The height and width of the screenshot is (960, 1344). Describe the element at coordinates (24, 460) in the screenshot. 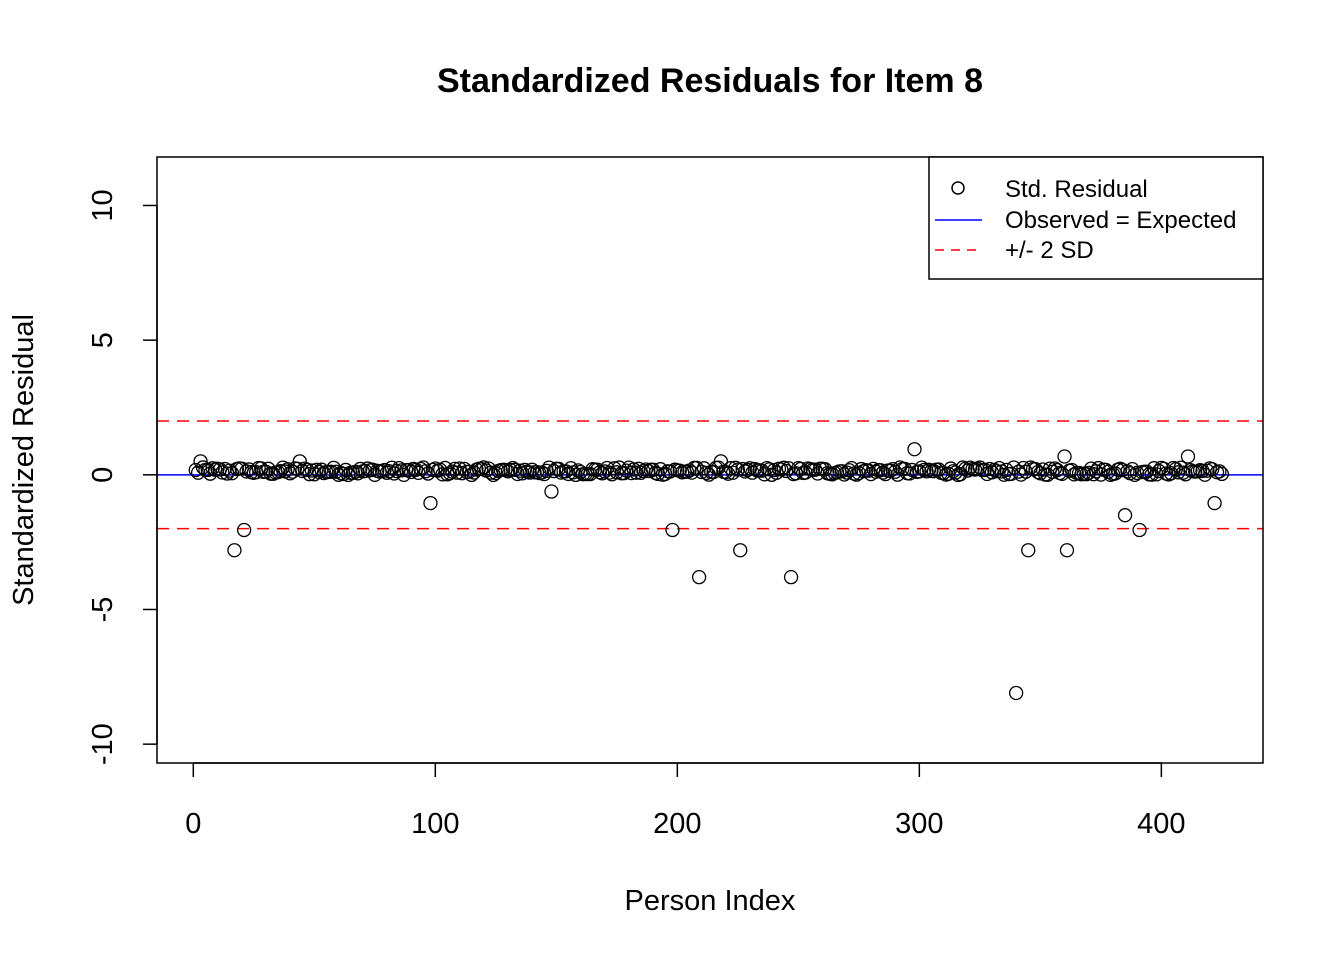

I see `y-axis-label: Standardized Residual` at that location.